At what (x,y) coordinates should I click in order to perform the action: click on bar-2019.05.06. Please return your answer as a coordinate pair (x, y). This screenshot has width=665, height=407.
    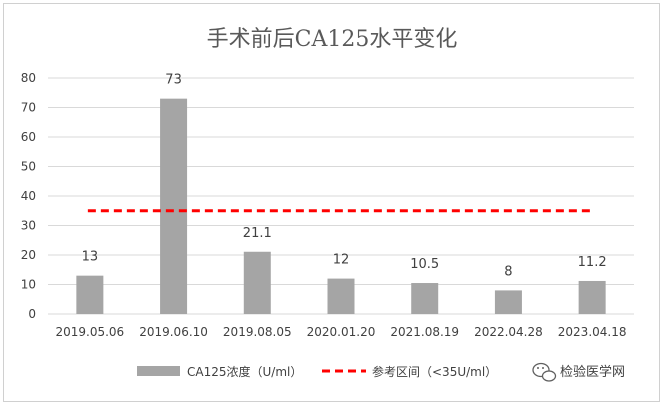
    Looking at the image, I should click on (90, 294).